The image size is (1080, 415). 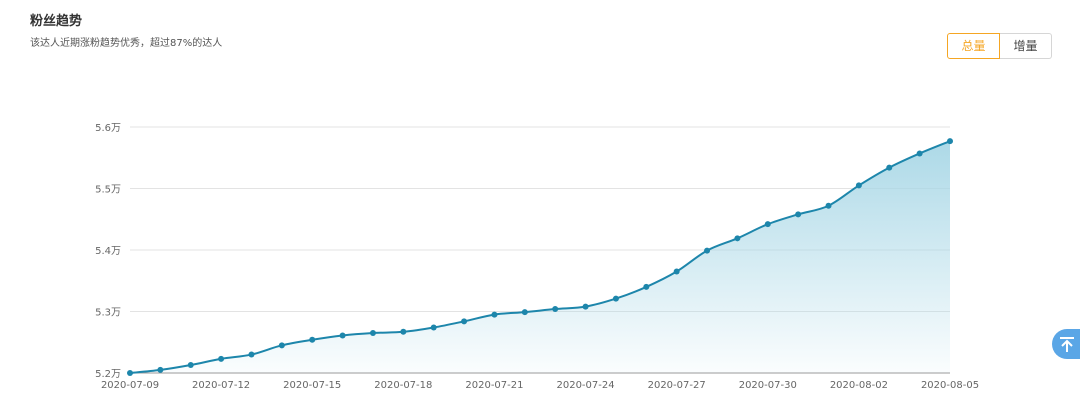 What do you see at coordinates (312, 385) in the screenshot?
I see `x-tick-label: 2020-07-15` at bounding box center [312, 385].